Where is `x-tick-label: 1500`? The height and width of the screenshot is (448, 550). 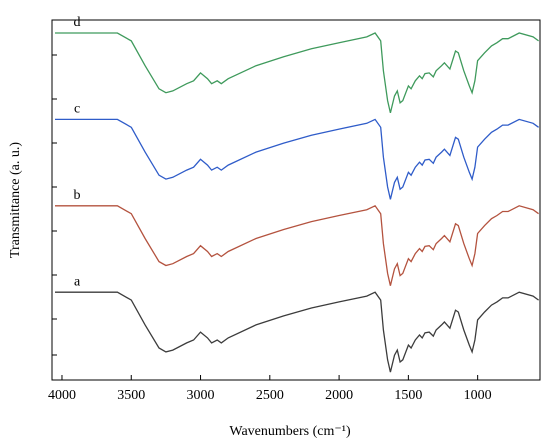 x-tick-label: 1500 is located at coordinates (408, 395).